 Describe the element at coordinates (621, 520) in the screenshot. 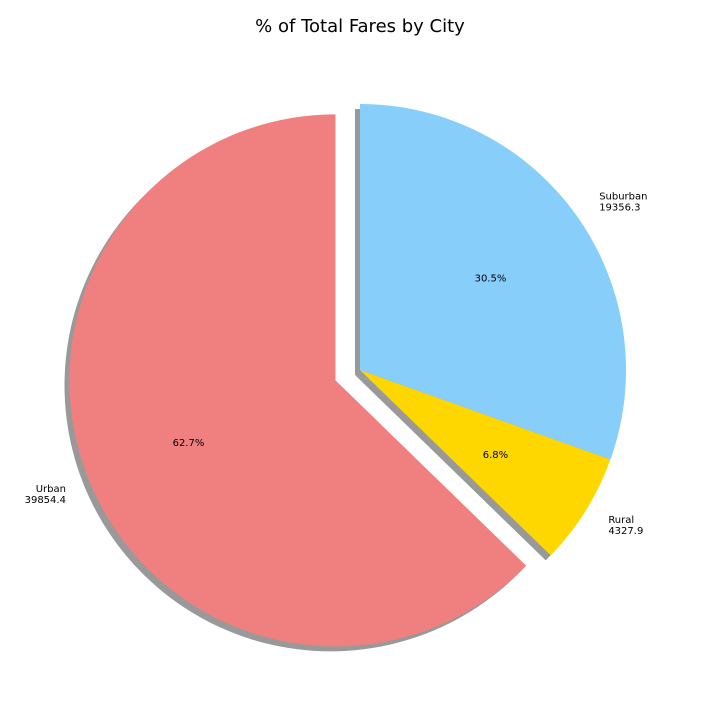

I see `slice-name-rural: Rural` at that location.